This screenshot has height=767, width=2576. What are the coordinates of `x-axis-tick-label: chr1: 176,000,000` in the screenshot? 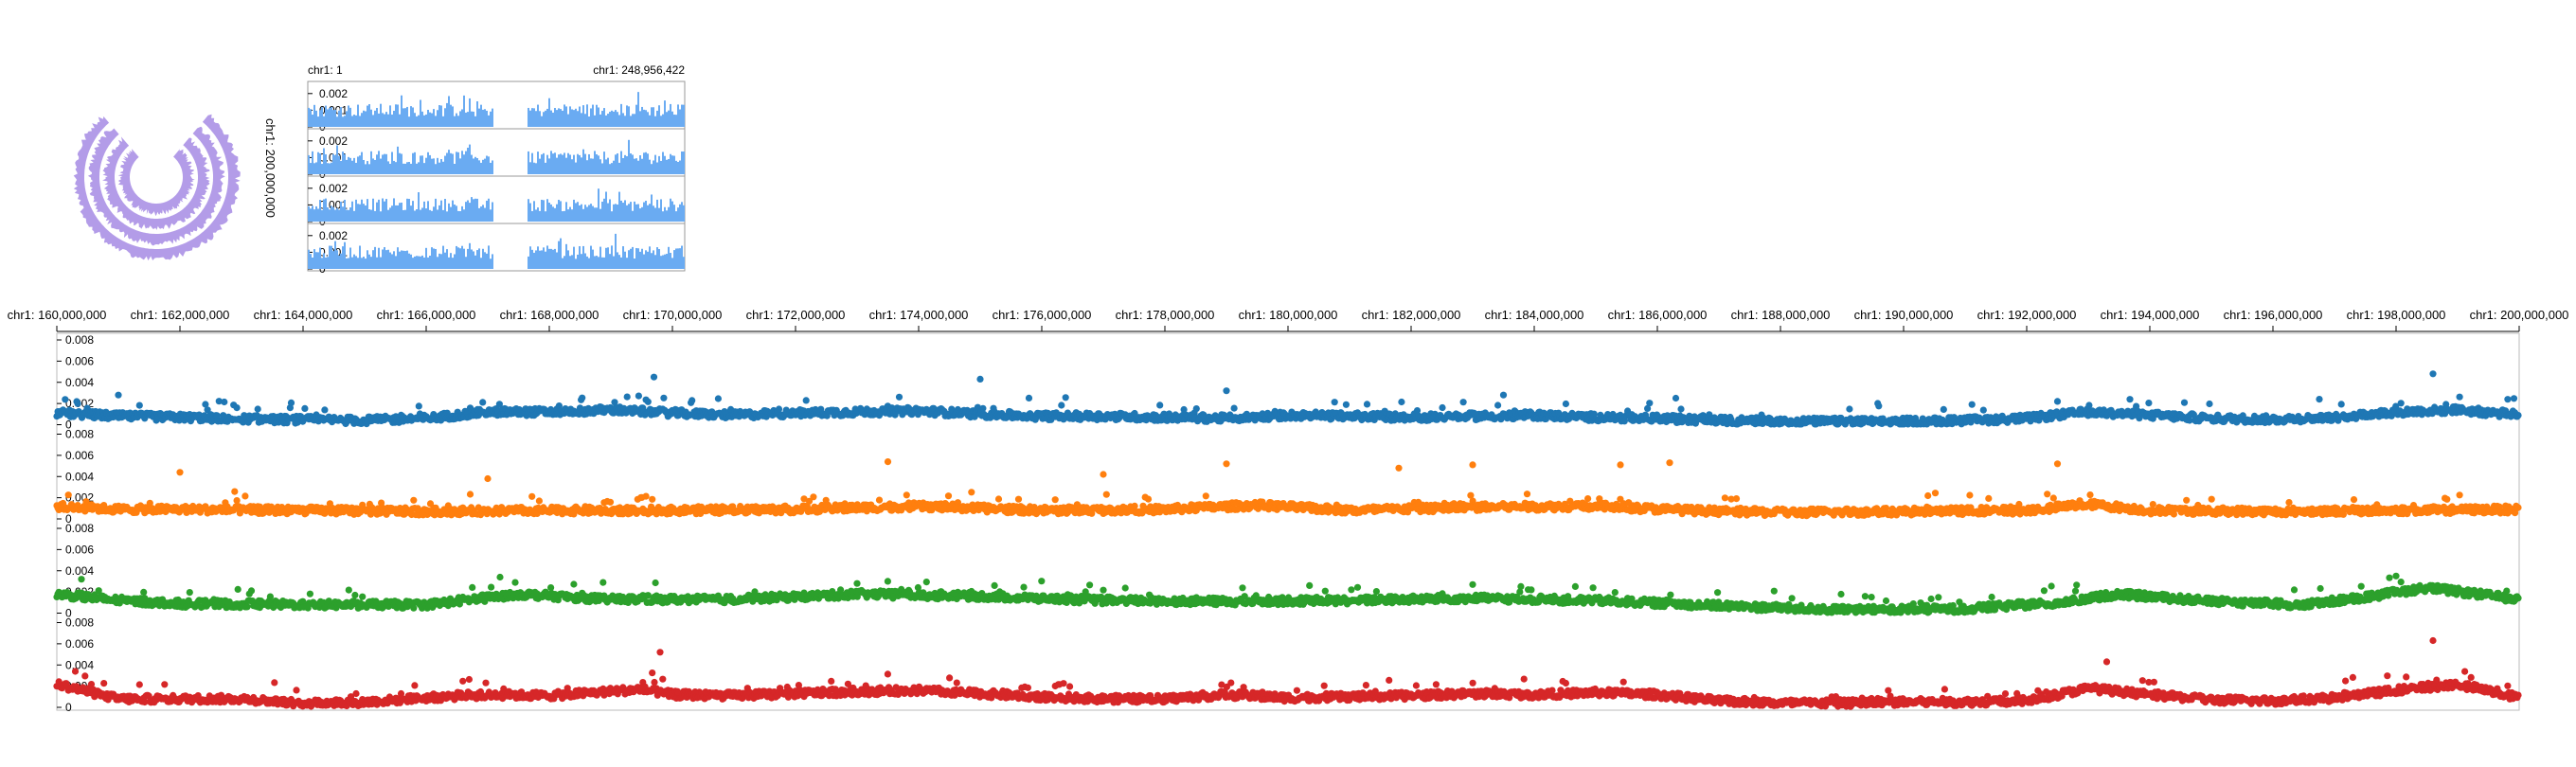 It's located at (1042, 315).